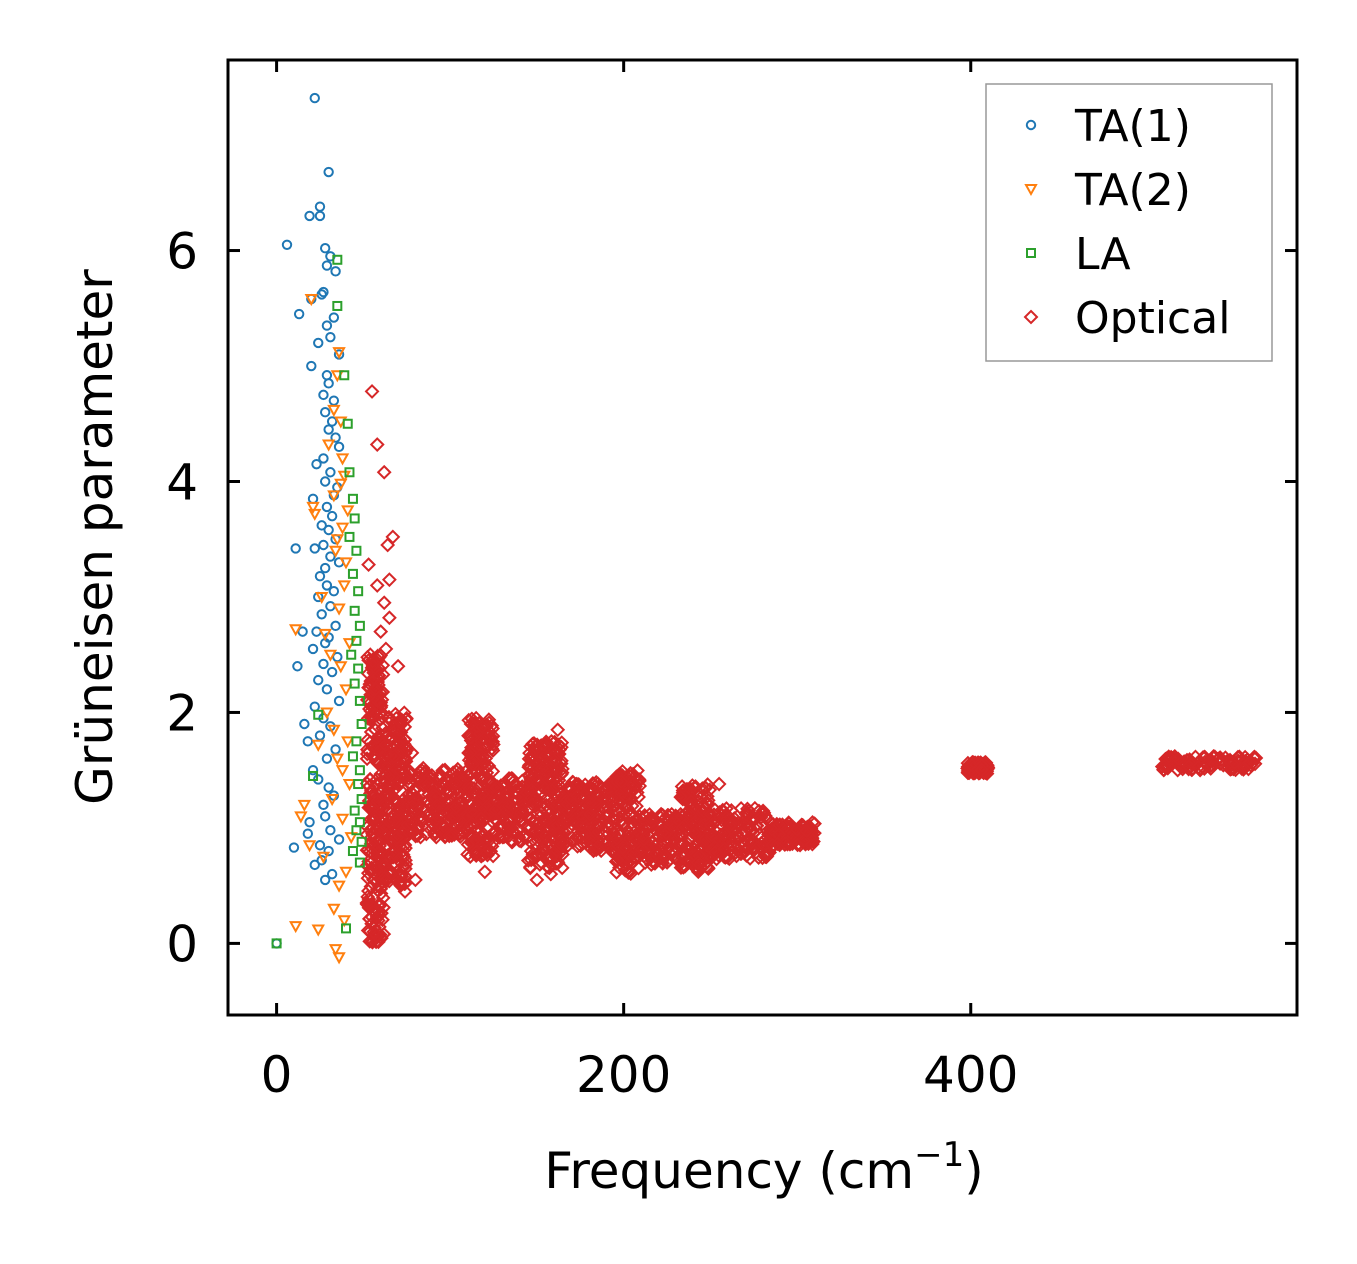 The image size is (1357, 1264). Describe the element at coordinates (182, 482) in the screenshot. I see `y-tick-label: 4` at that location.